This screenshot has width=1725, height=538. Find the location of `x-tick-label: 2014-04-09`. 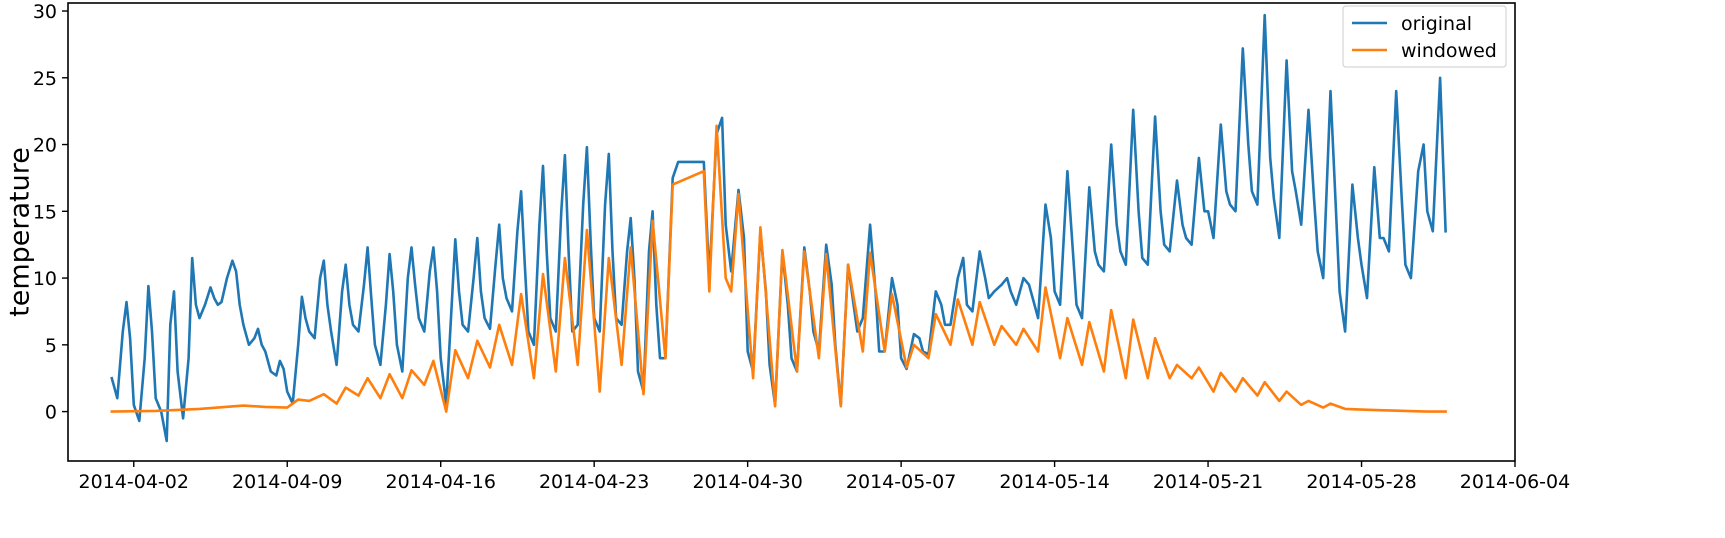

x-tick-label: 2014-04-09 is located at coordinates (287, 482).